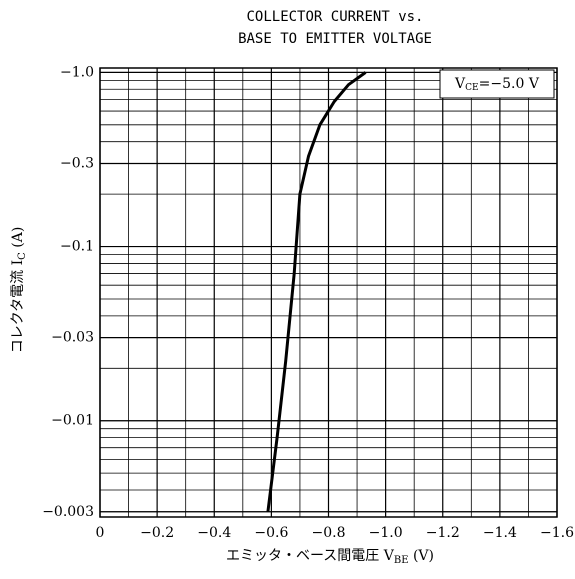 The height and width of the screenshot is (579, 575). I want to click on y-axis-label: コレクタ電流 IC (A), so click(19, 290).